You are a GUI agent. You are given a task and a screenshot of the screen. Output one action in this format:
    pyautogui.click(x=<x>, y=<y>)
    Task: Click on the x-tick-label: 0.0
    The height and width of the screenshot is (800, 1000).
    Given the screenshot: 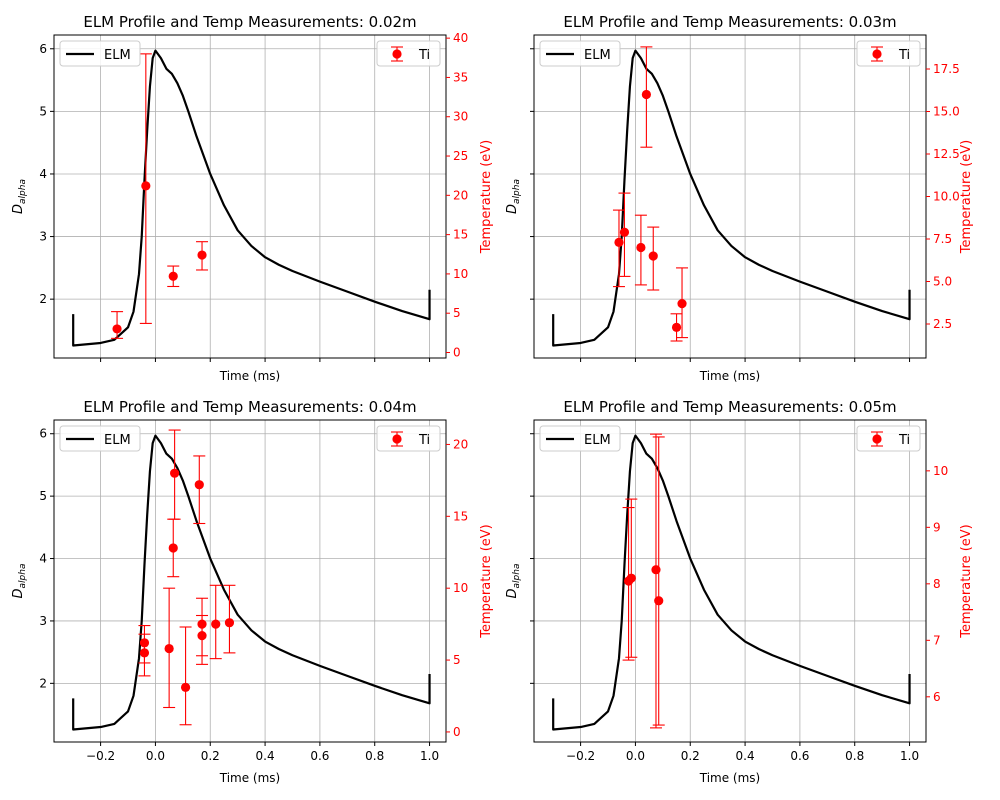 What is the action you would take?
    pyautogui.click(x=155, y=756)
    